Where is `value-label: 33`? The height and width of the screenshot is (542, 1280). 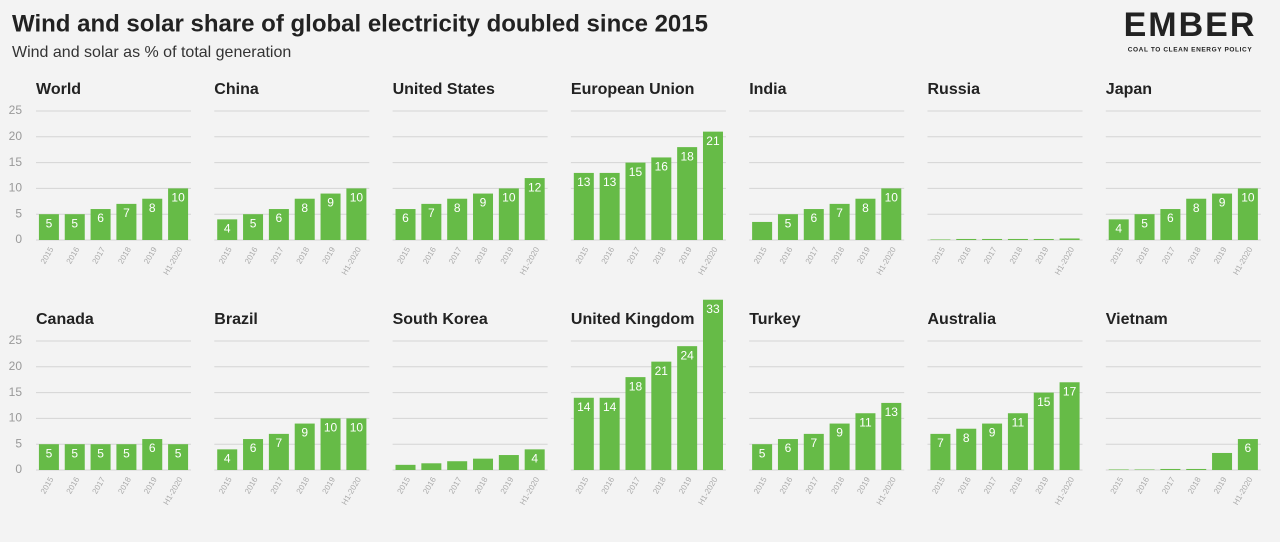
value-label: 33 is located at coordinates (713, 309).